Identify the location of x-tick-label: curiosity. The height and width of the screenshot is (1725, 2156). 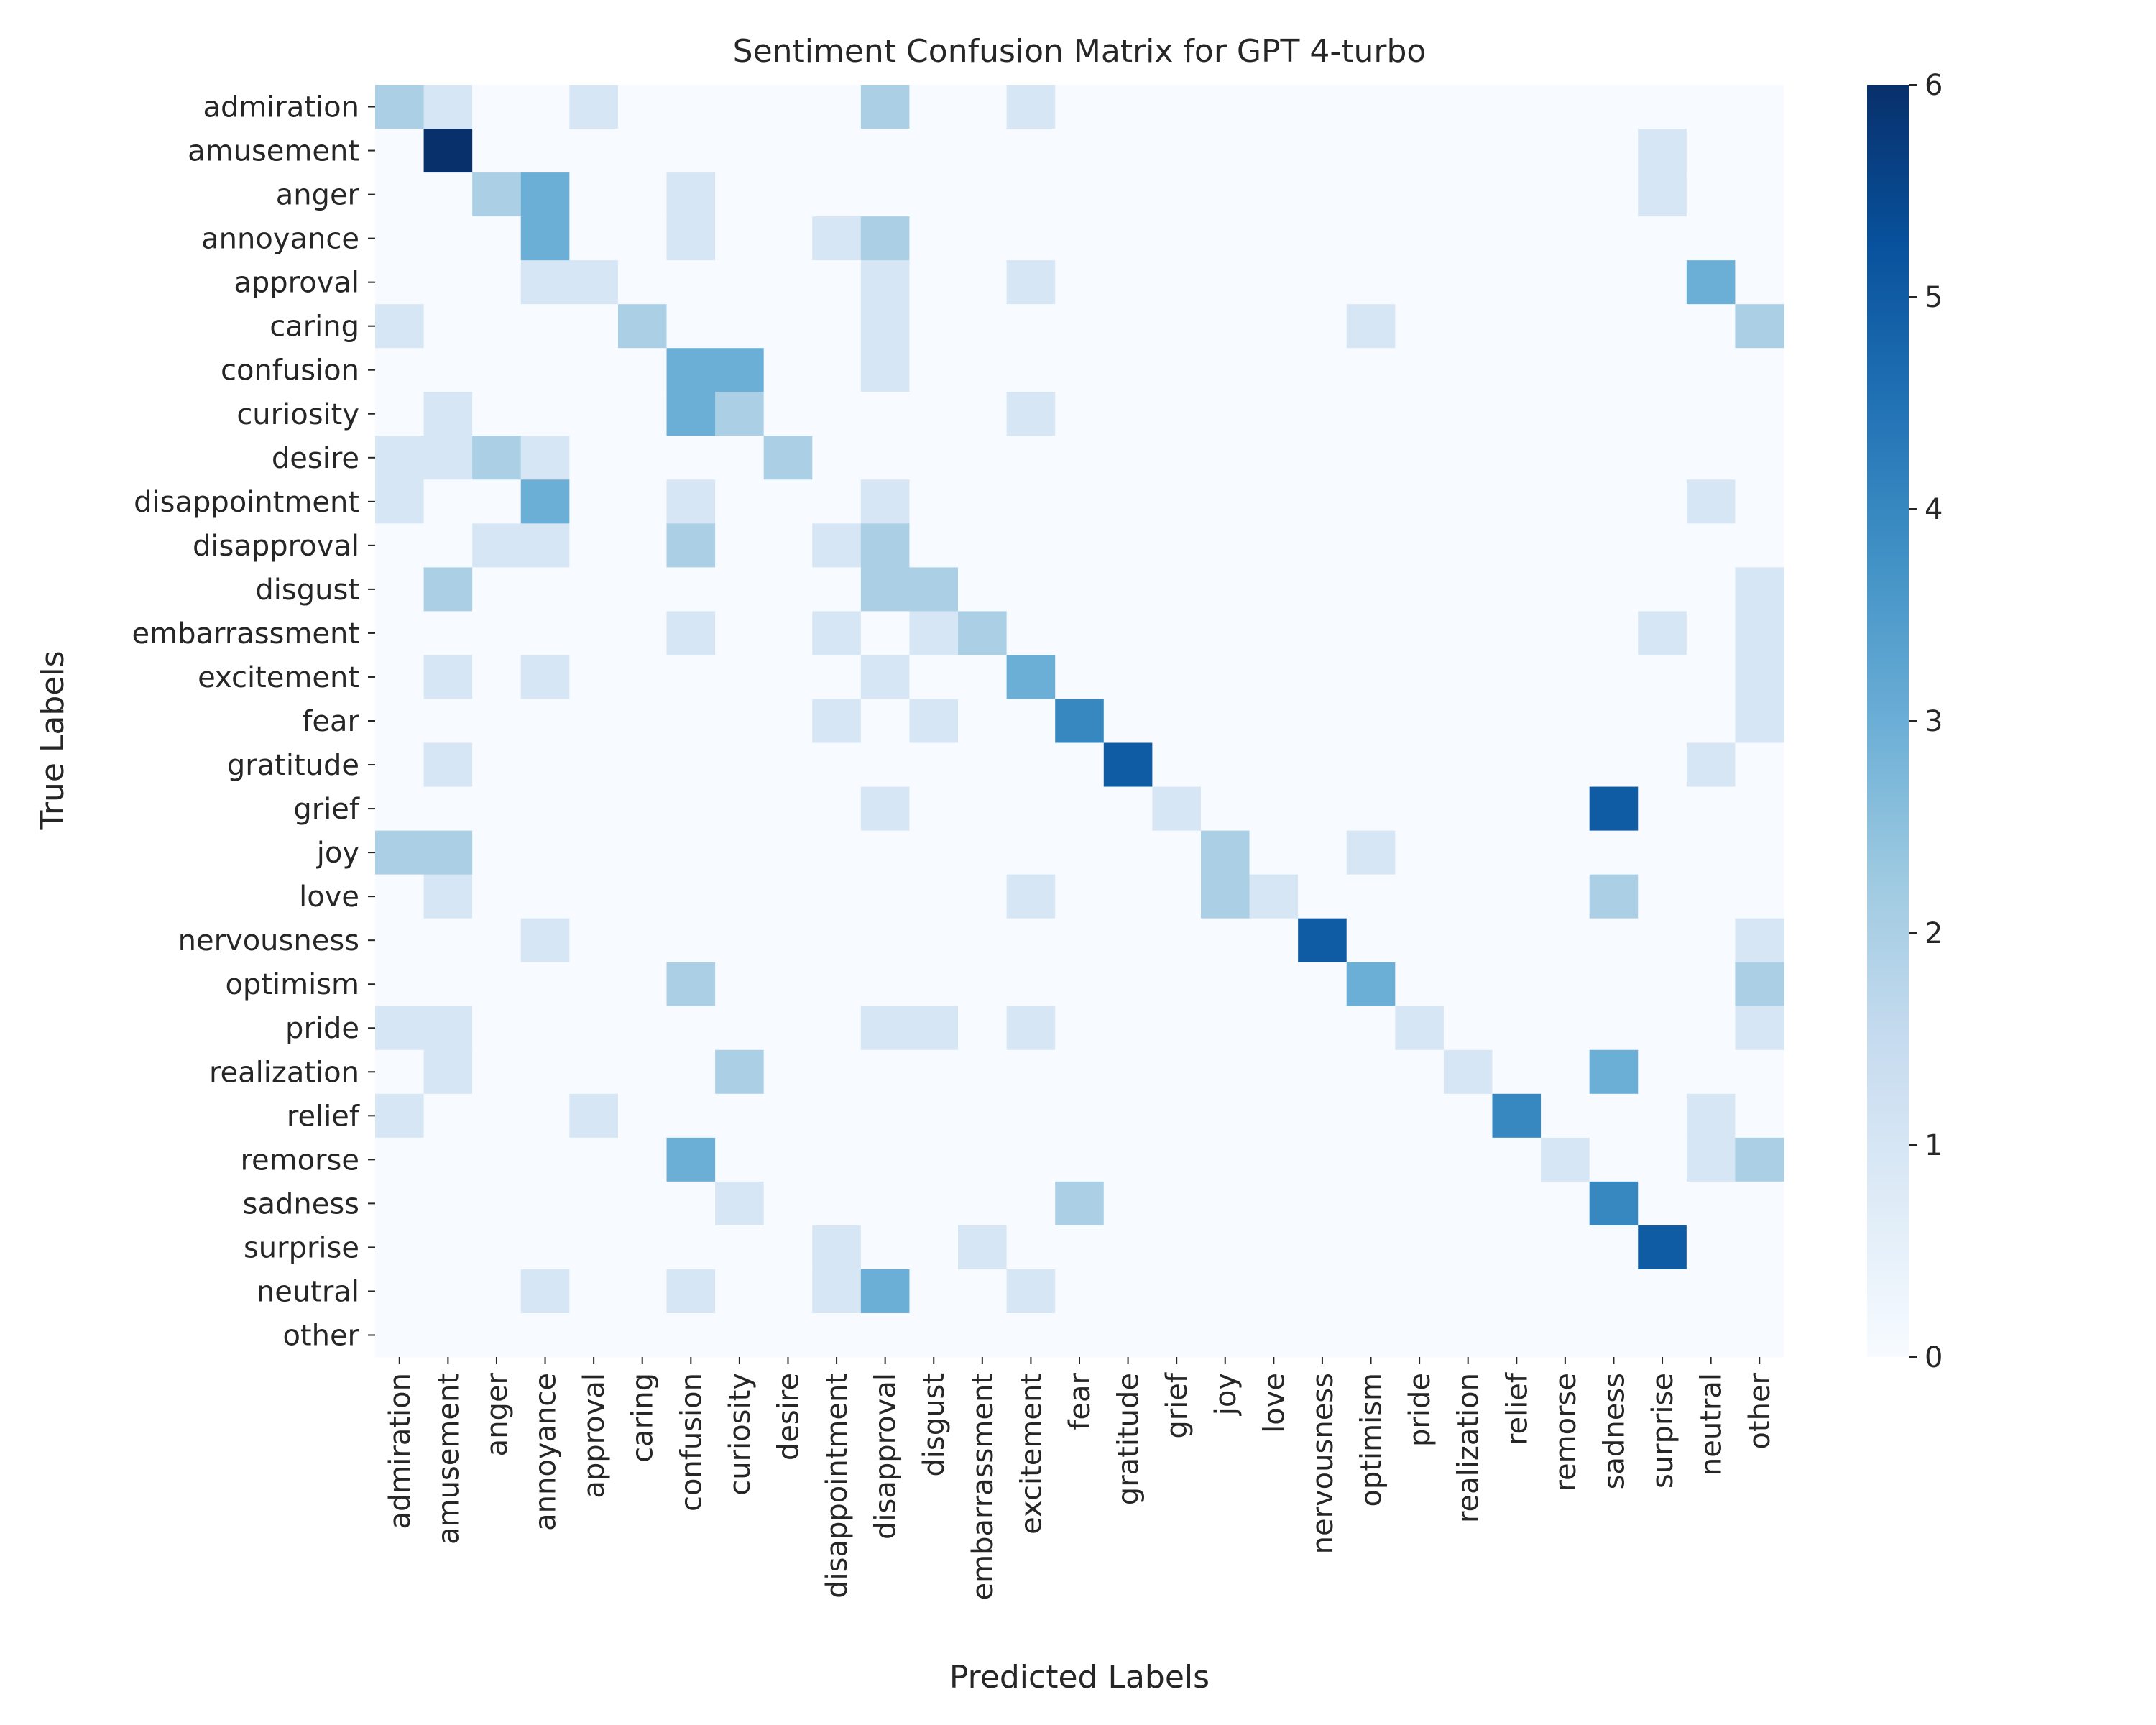
(741, 1434).